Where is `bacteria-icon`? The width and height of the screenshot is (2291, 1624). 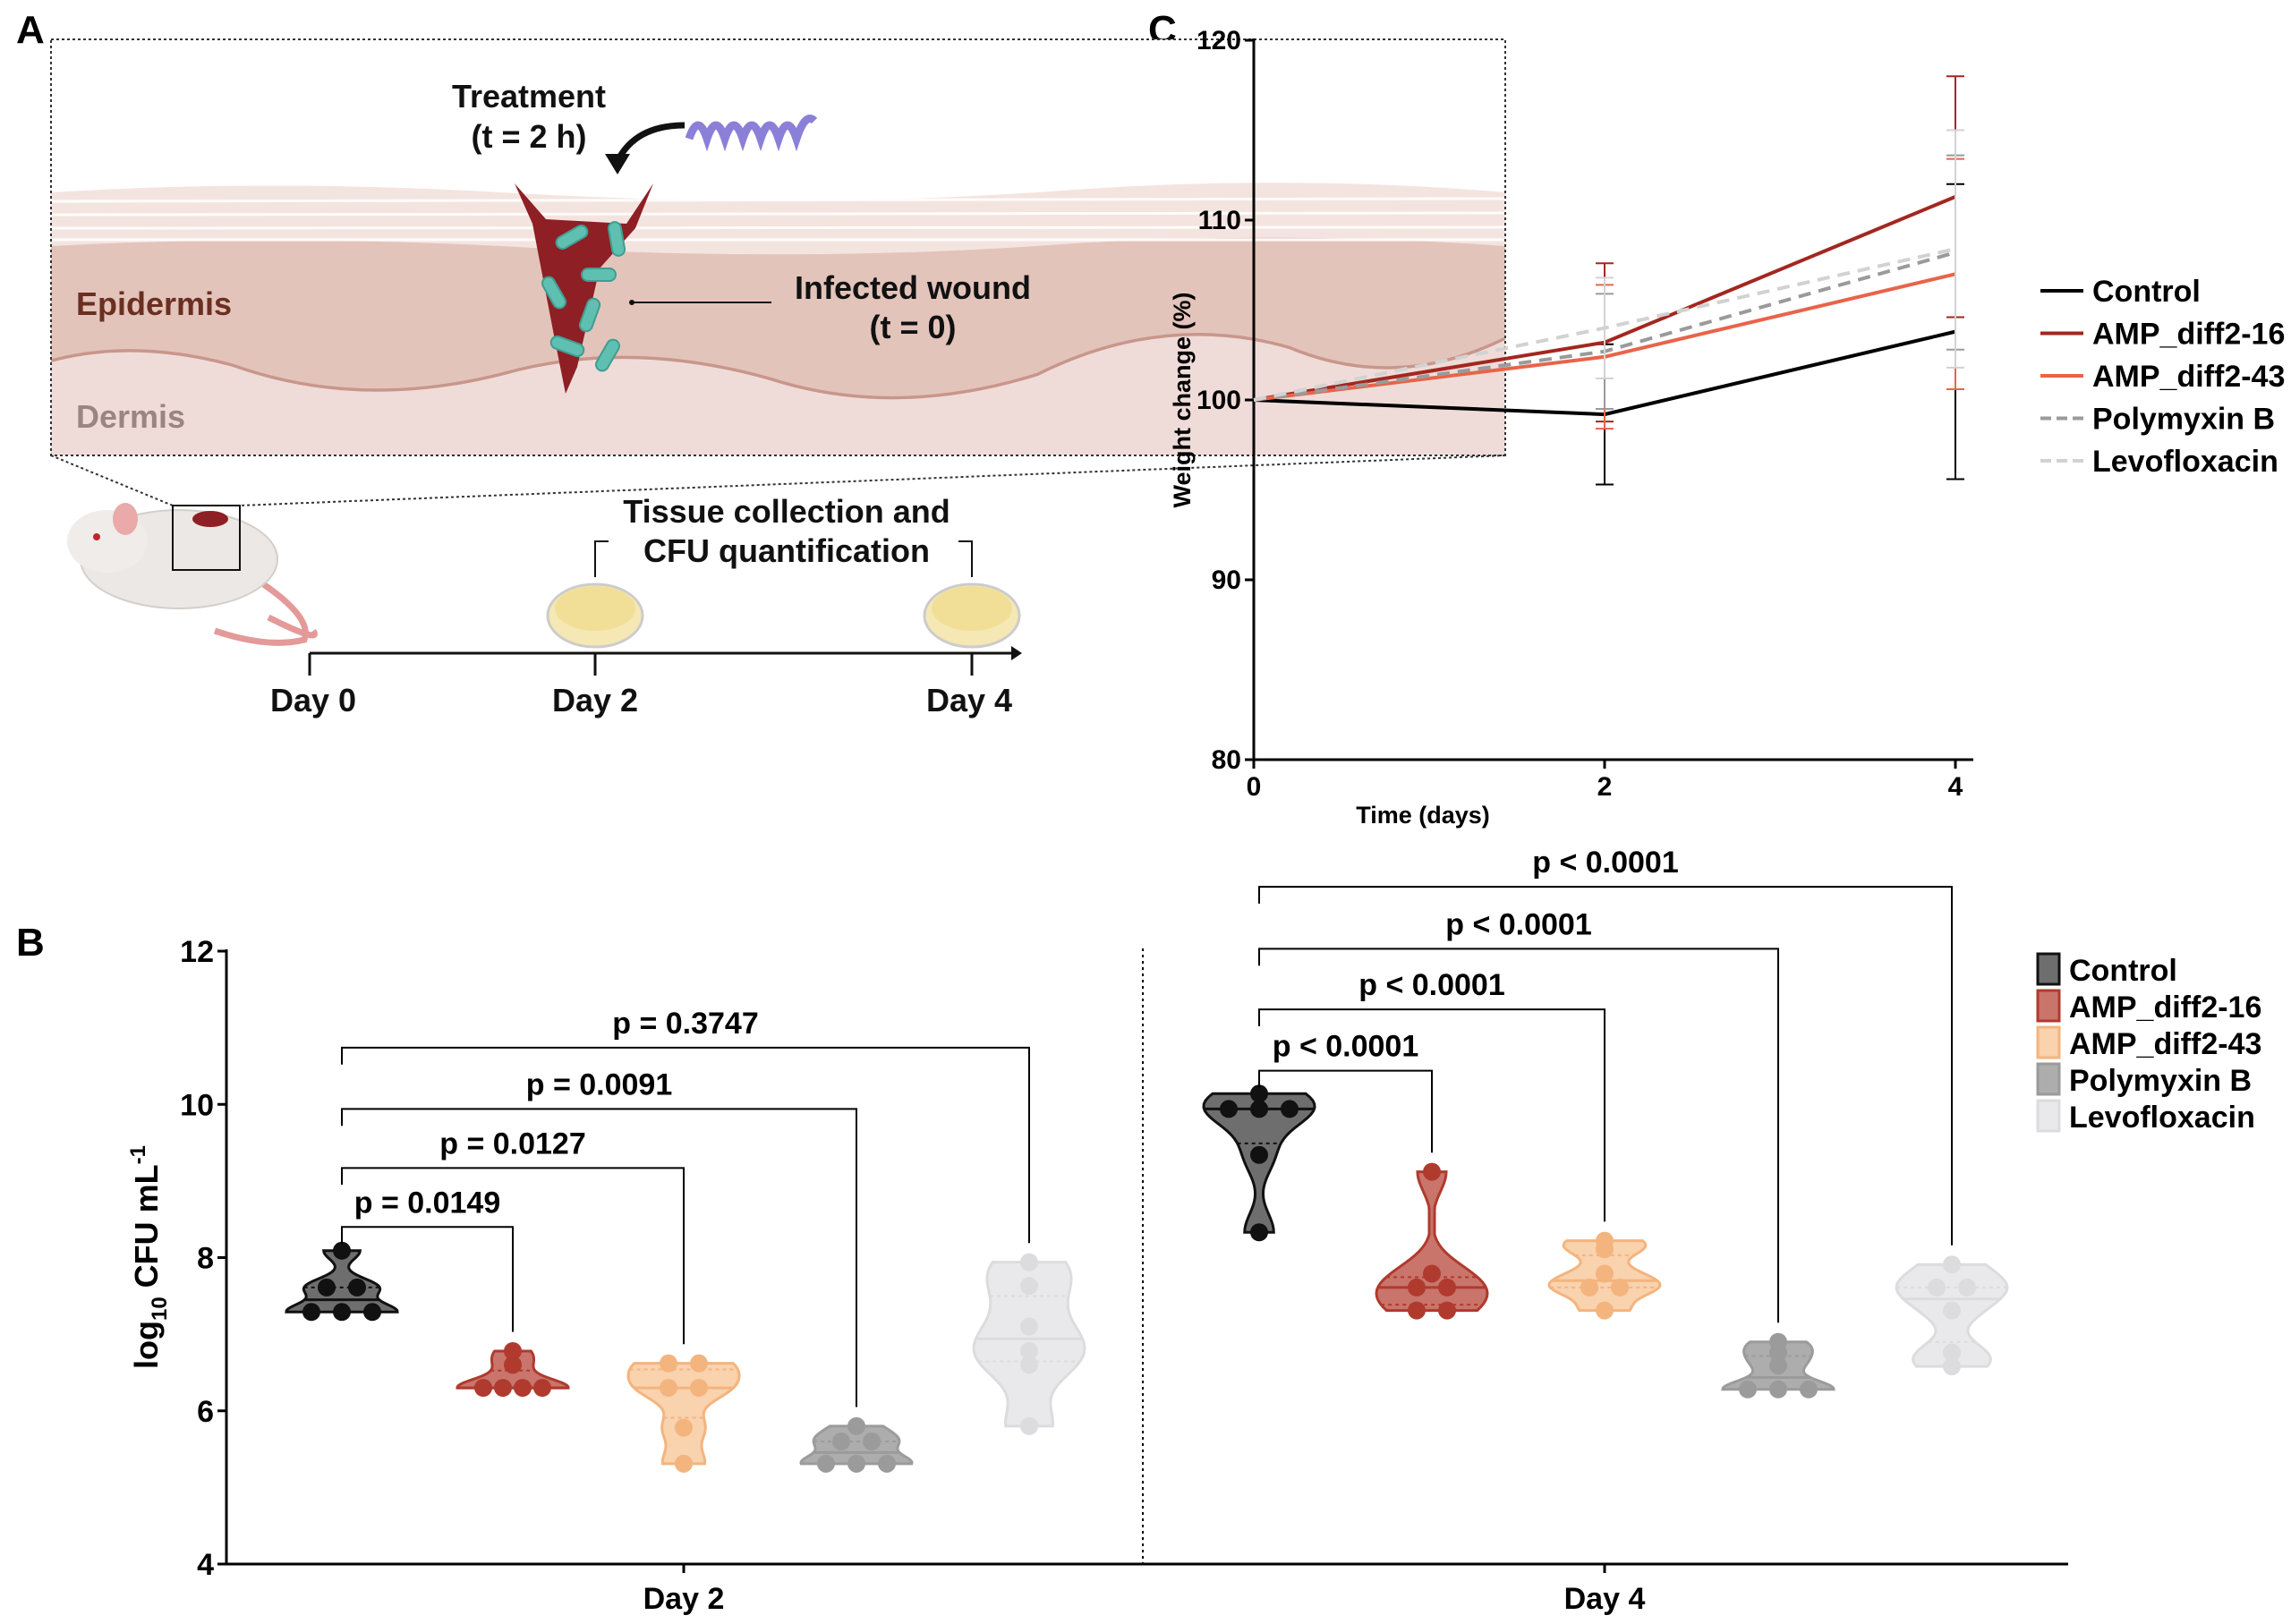 bacteria-icon is located at coordinates (583, 296).